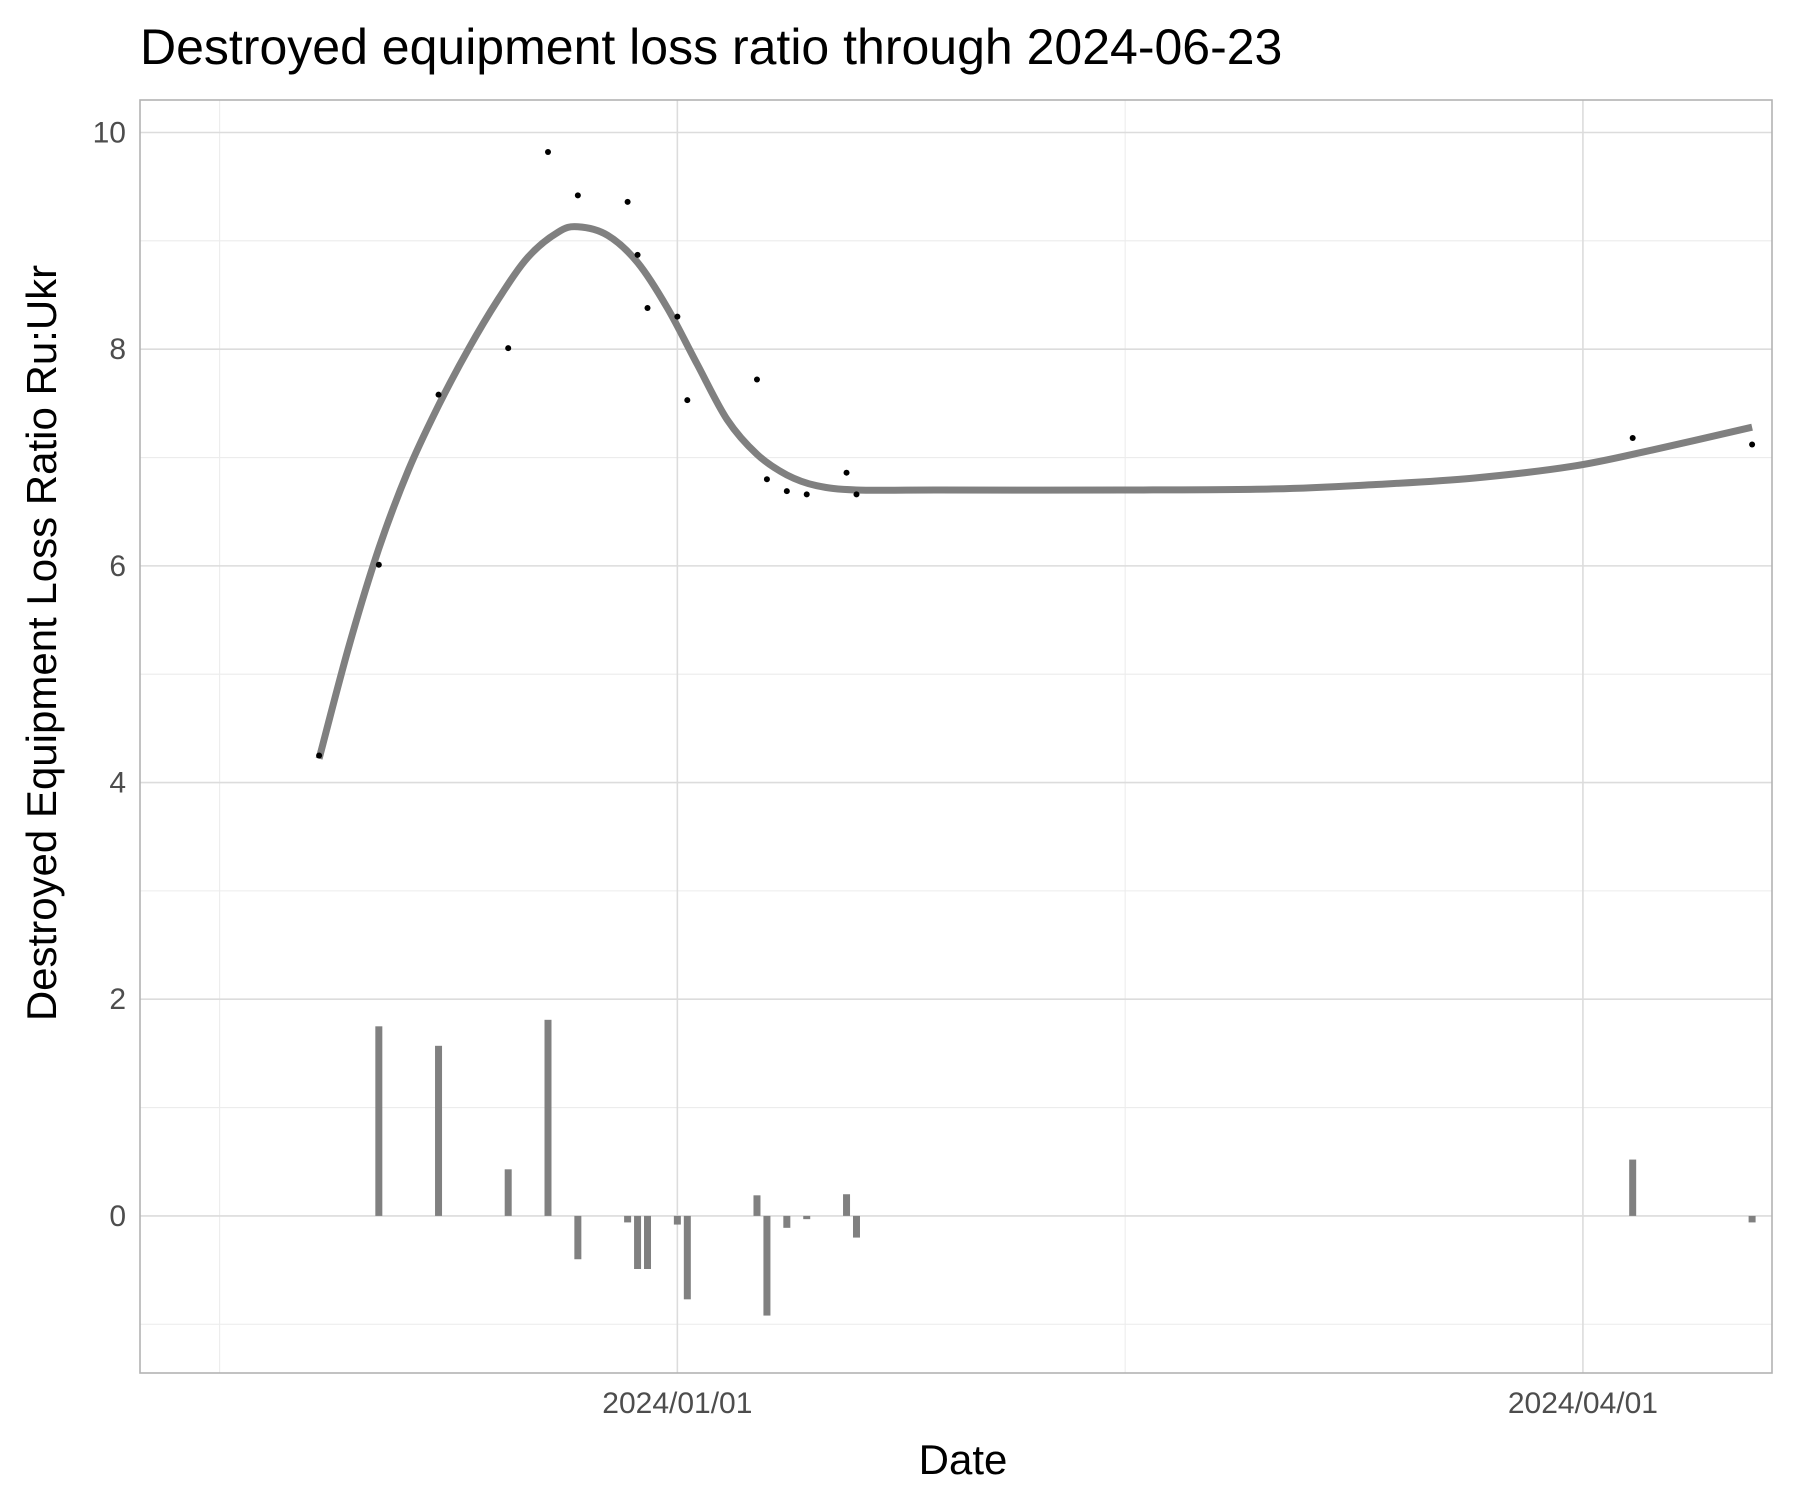  I want to click on y-tick-label: 4, so click(117, 783).